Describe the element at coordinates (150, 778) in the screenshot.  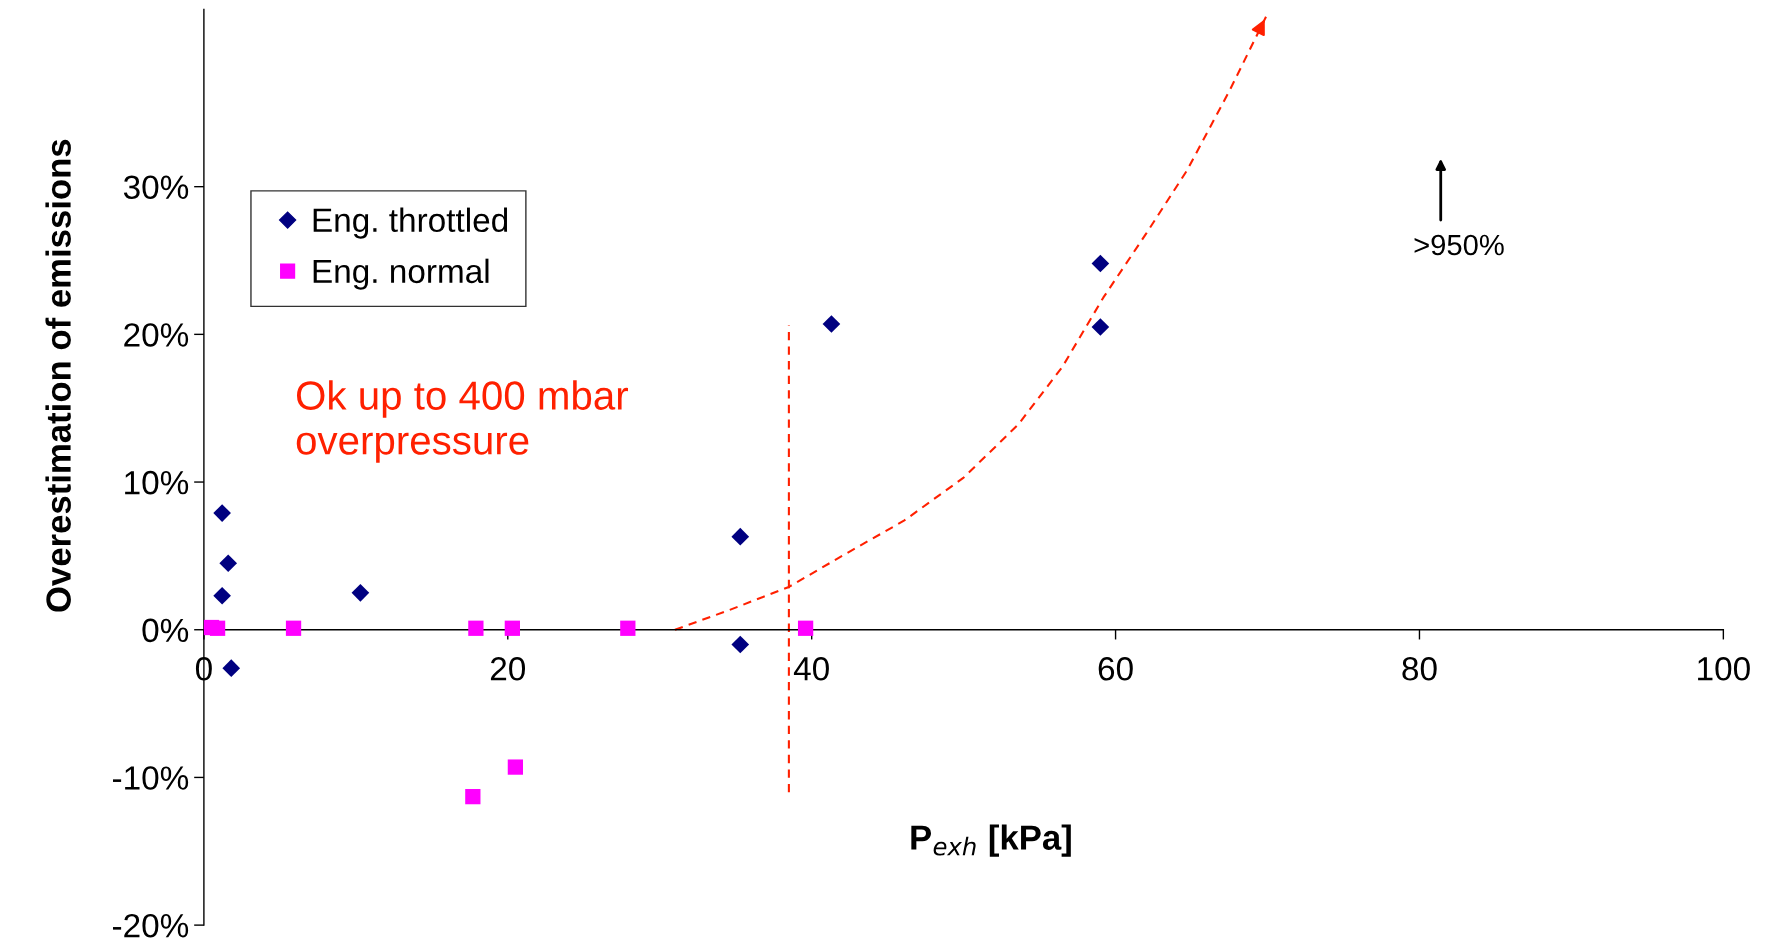
I see `y-tick-label: -10%` at that location.